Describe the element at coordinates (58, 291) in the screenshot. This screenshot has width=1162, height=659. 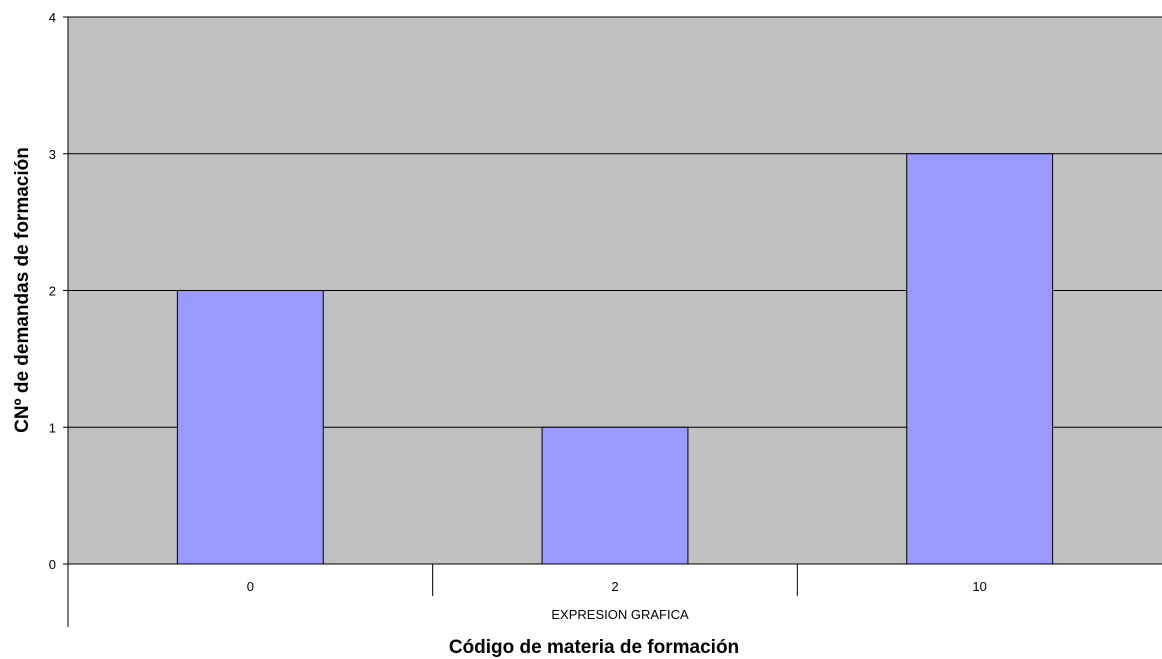
I see `y-ticks: 0 1 2 3 4` at that location.